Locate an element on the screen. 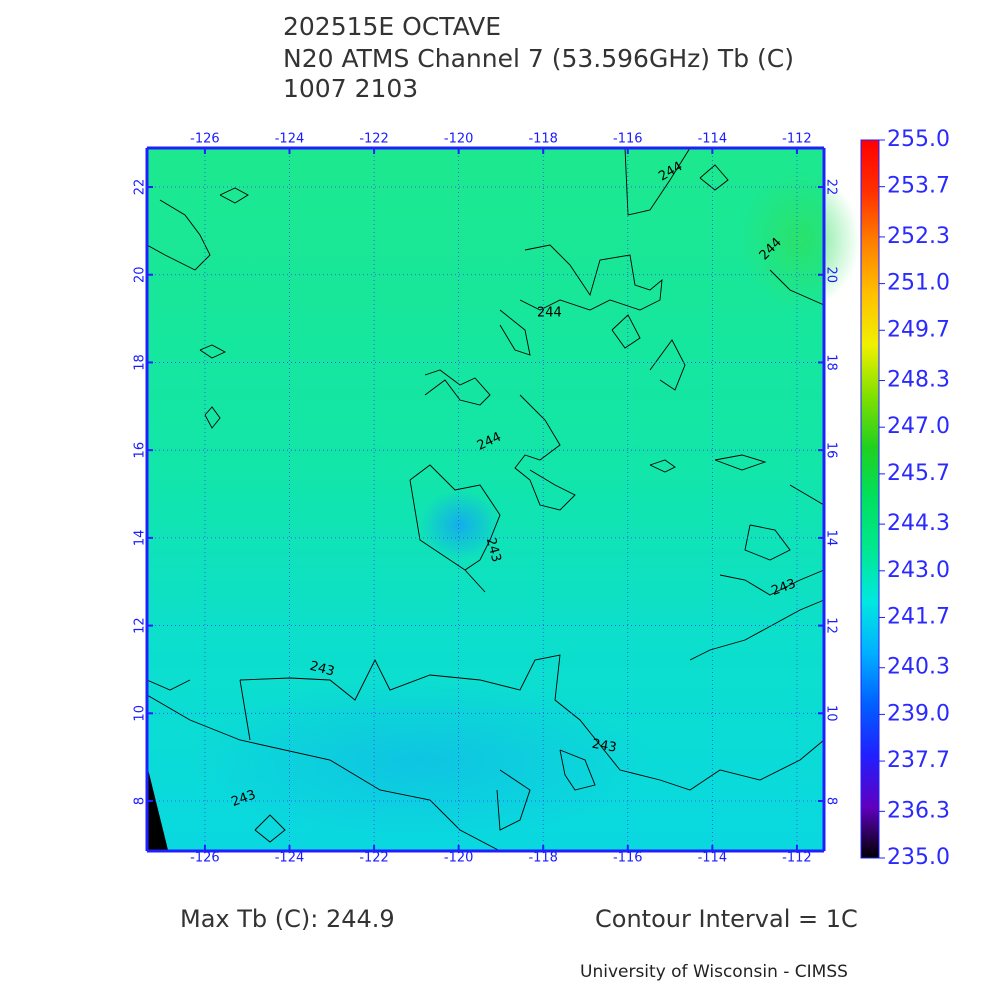 The image size is (1000, 1004). colorbar-label: 241.7 is located at coordinates (918, 616).